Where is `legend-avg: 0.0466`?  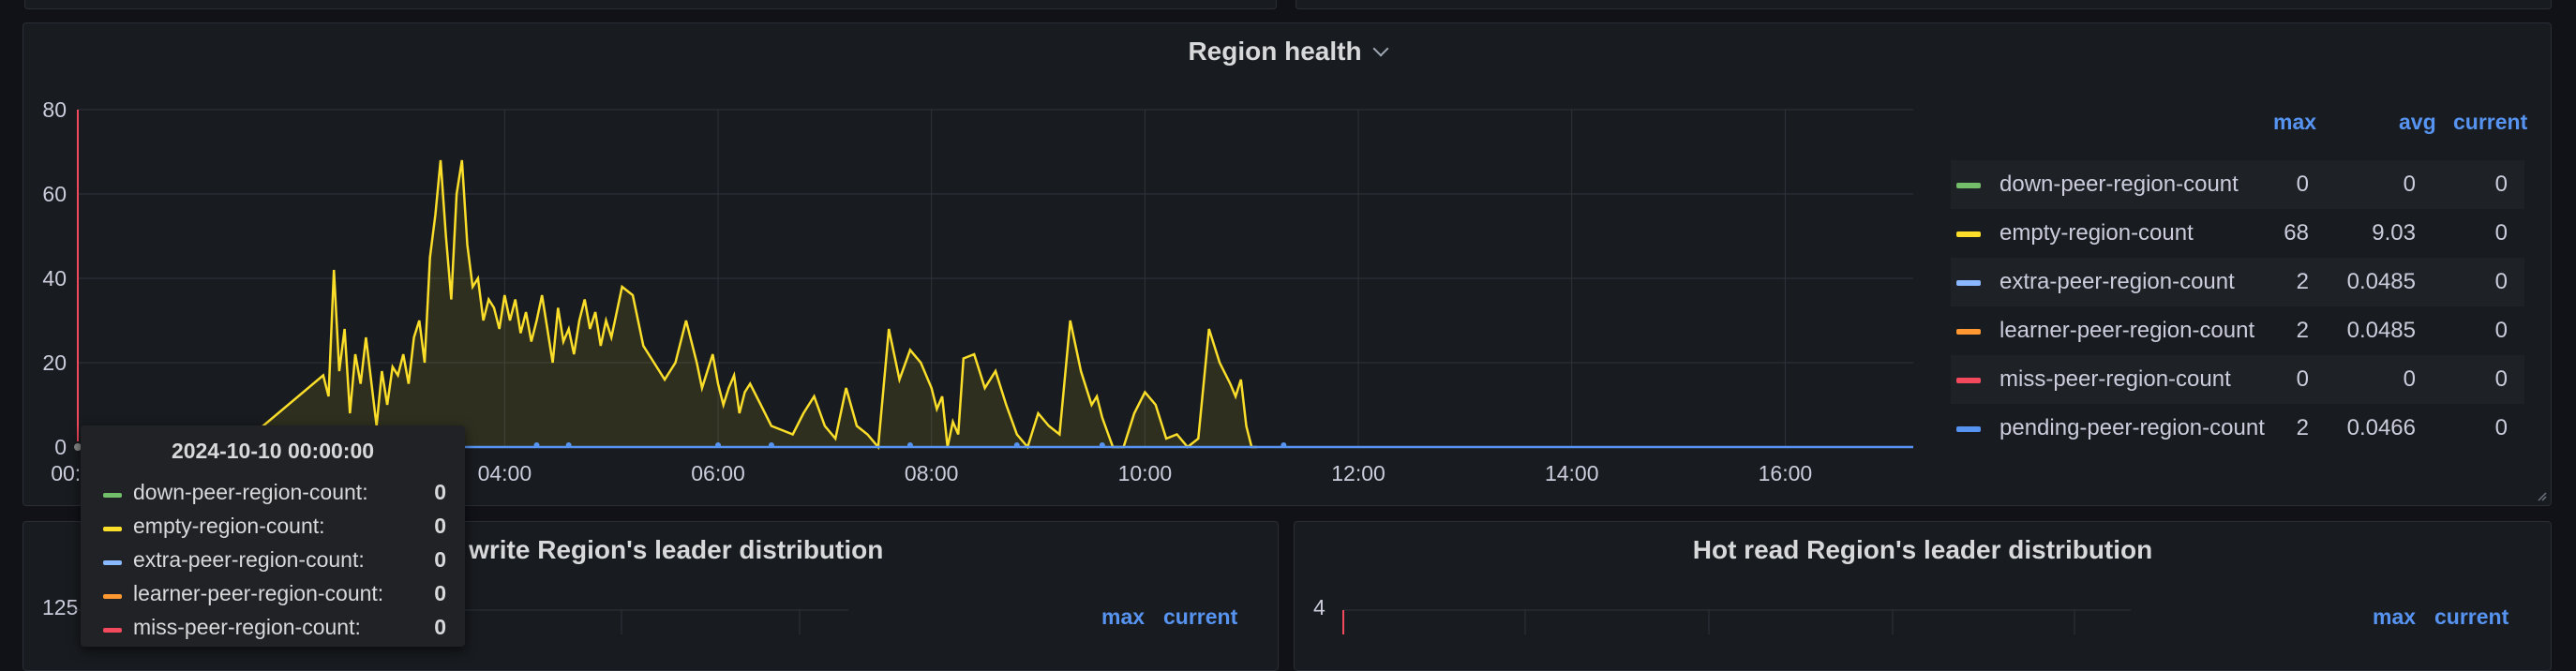 legend-avg: 0.0466 is located at coordinates (2381, 427).